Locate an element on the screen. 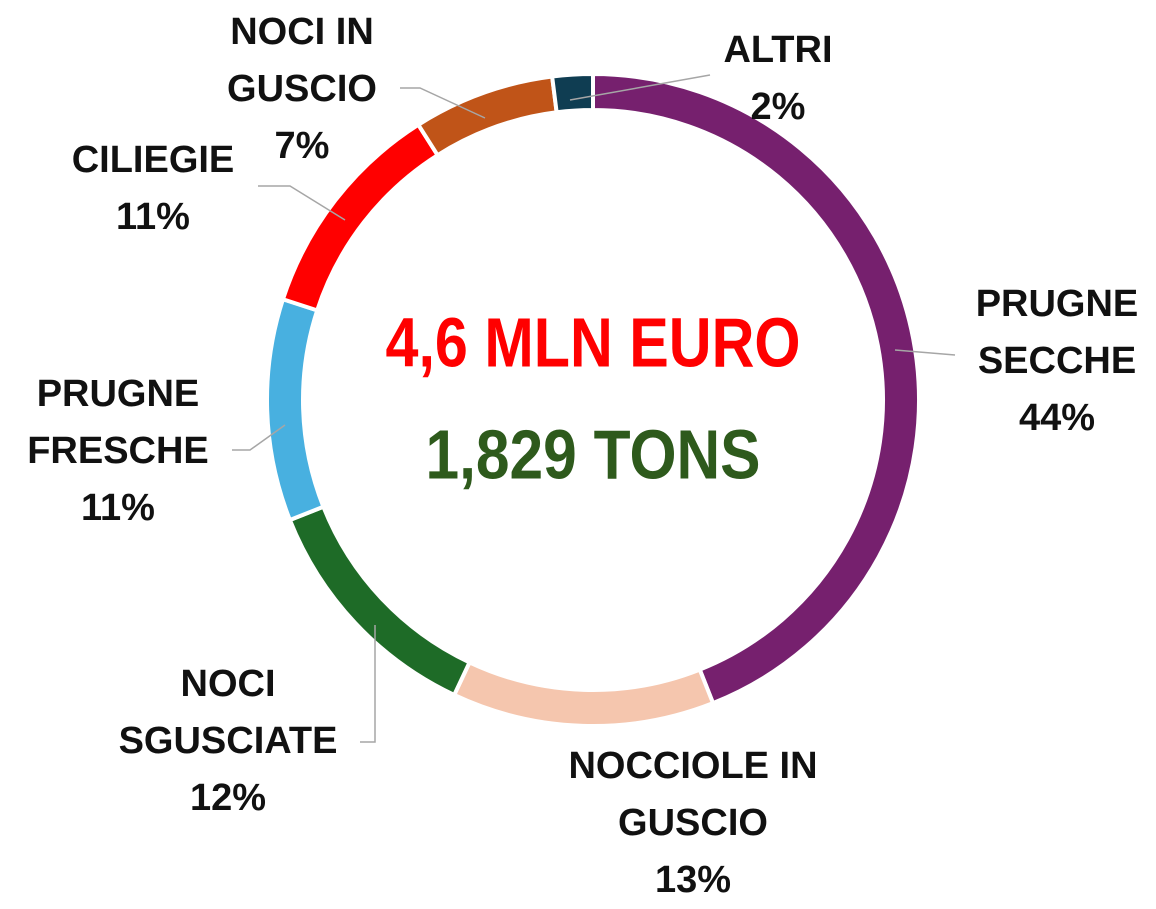 The image size is (1156, 909). data-label: ALTRI 2% is located at coordinates (778, 79).